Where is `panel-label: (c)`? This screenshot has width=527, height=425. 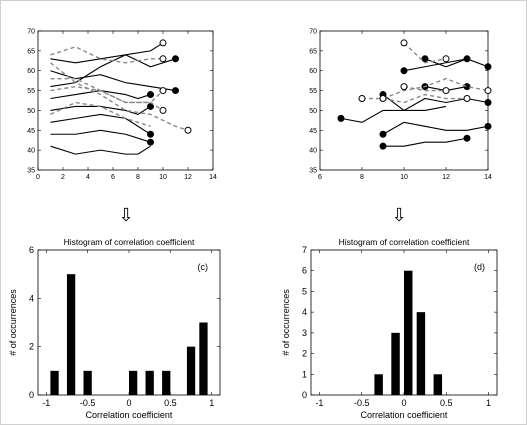 panel-label: (c) is located at coordinates (203, 267).